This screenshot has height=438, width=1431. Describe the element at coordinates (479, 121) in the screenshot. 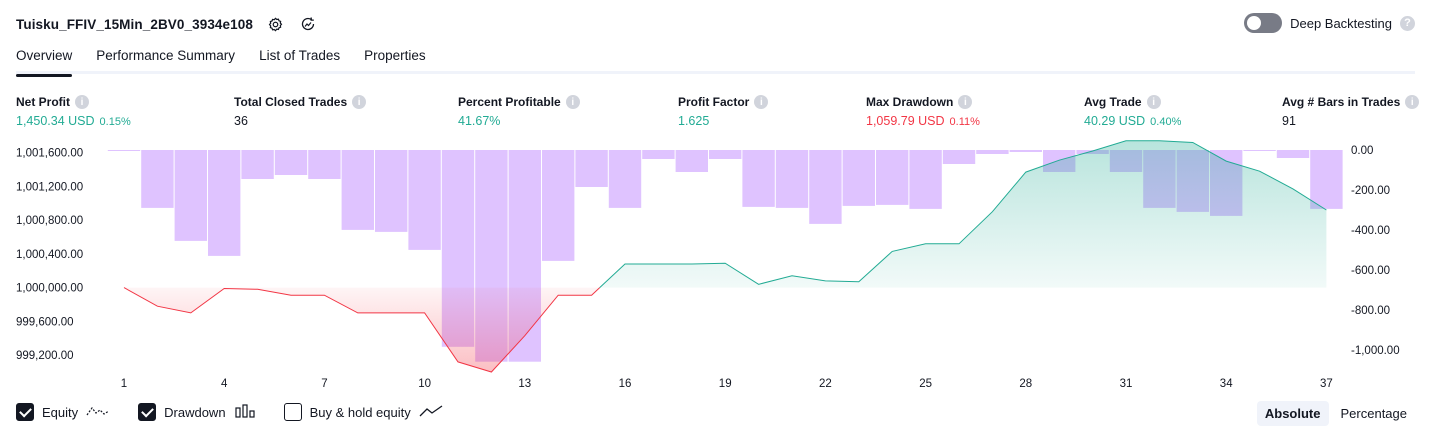

I see `metric-value: 41.67%` at that location.